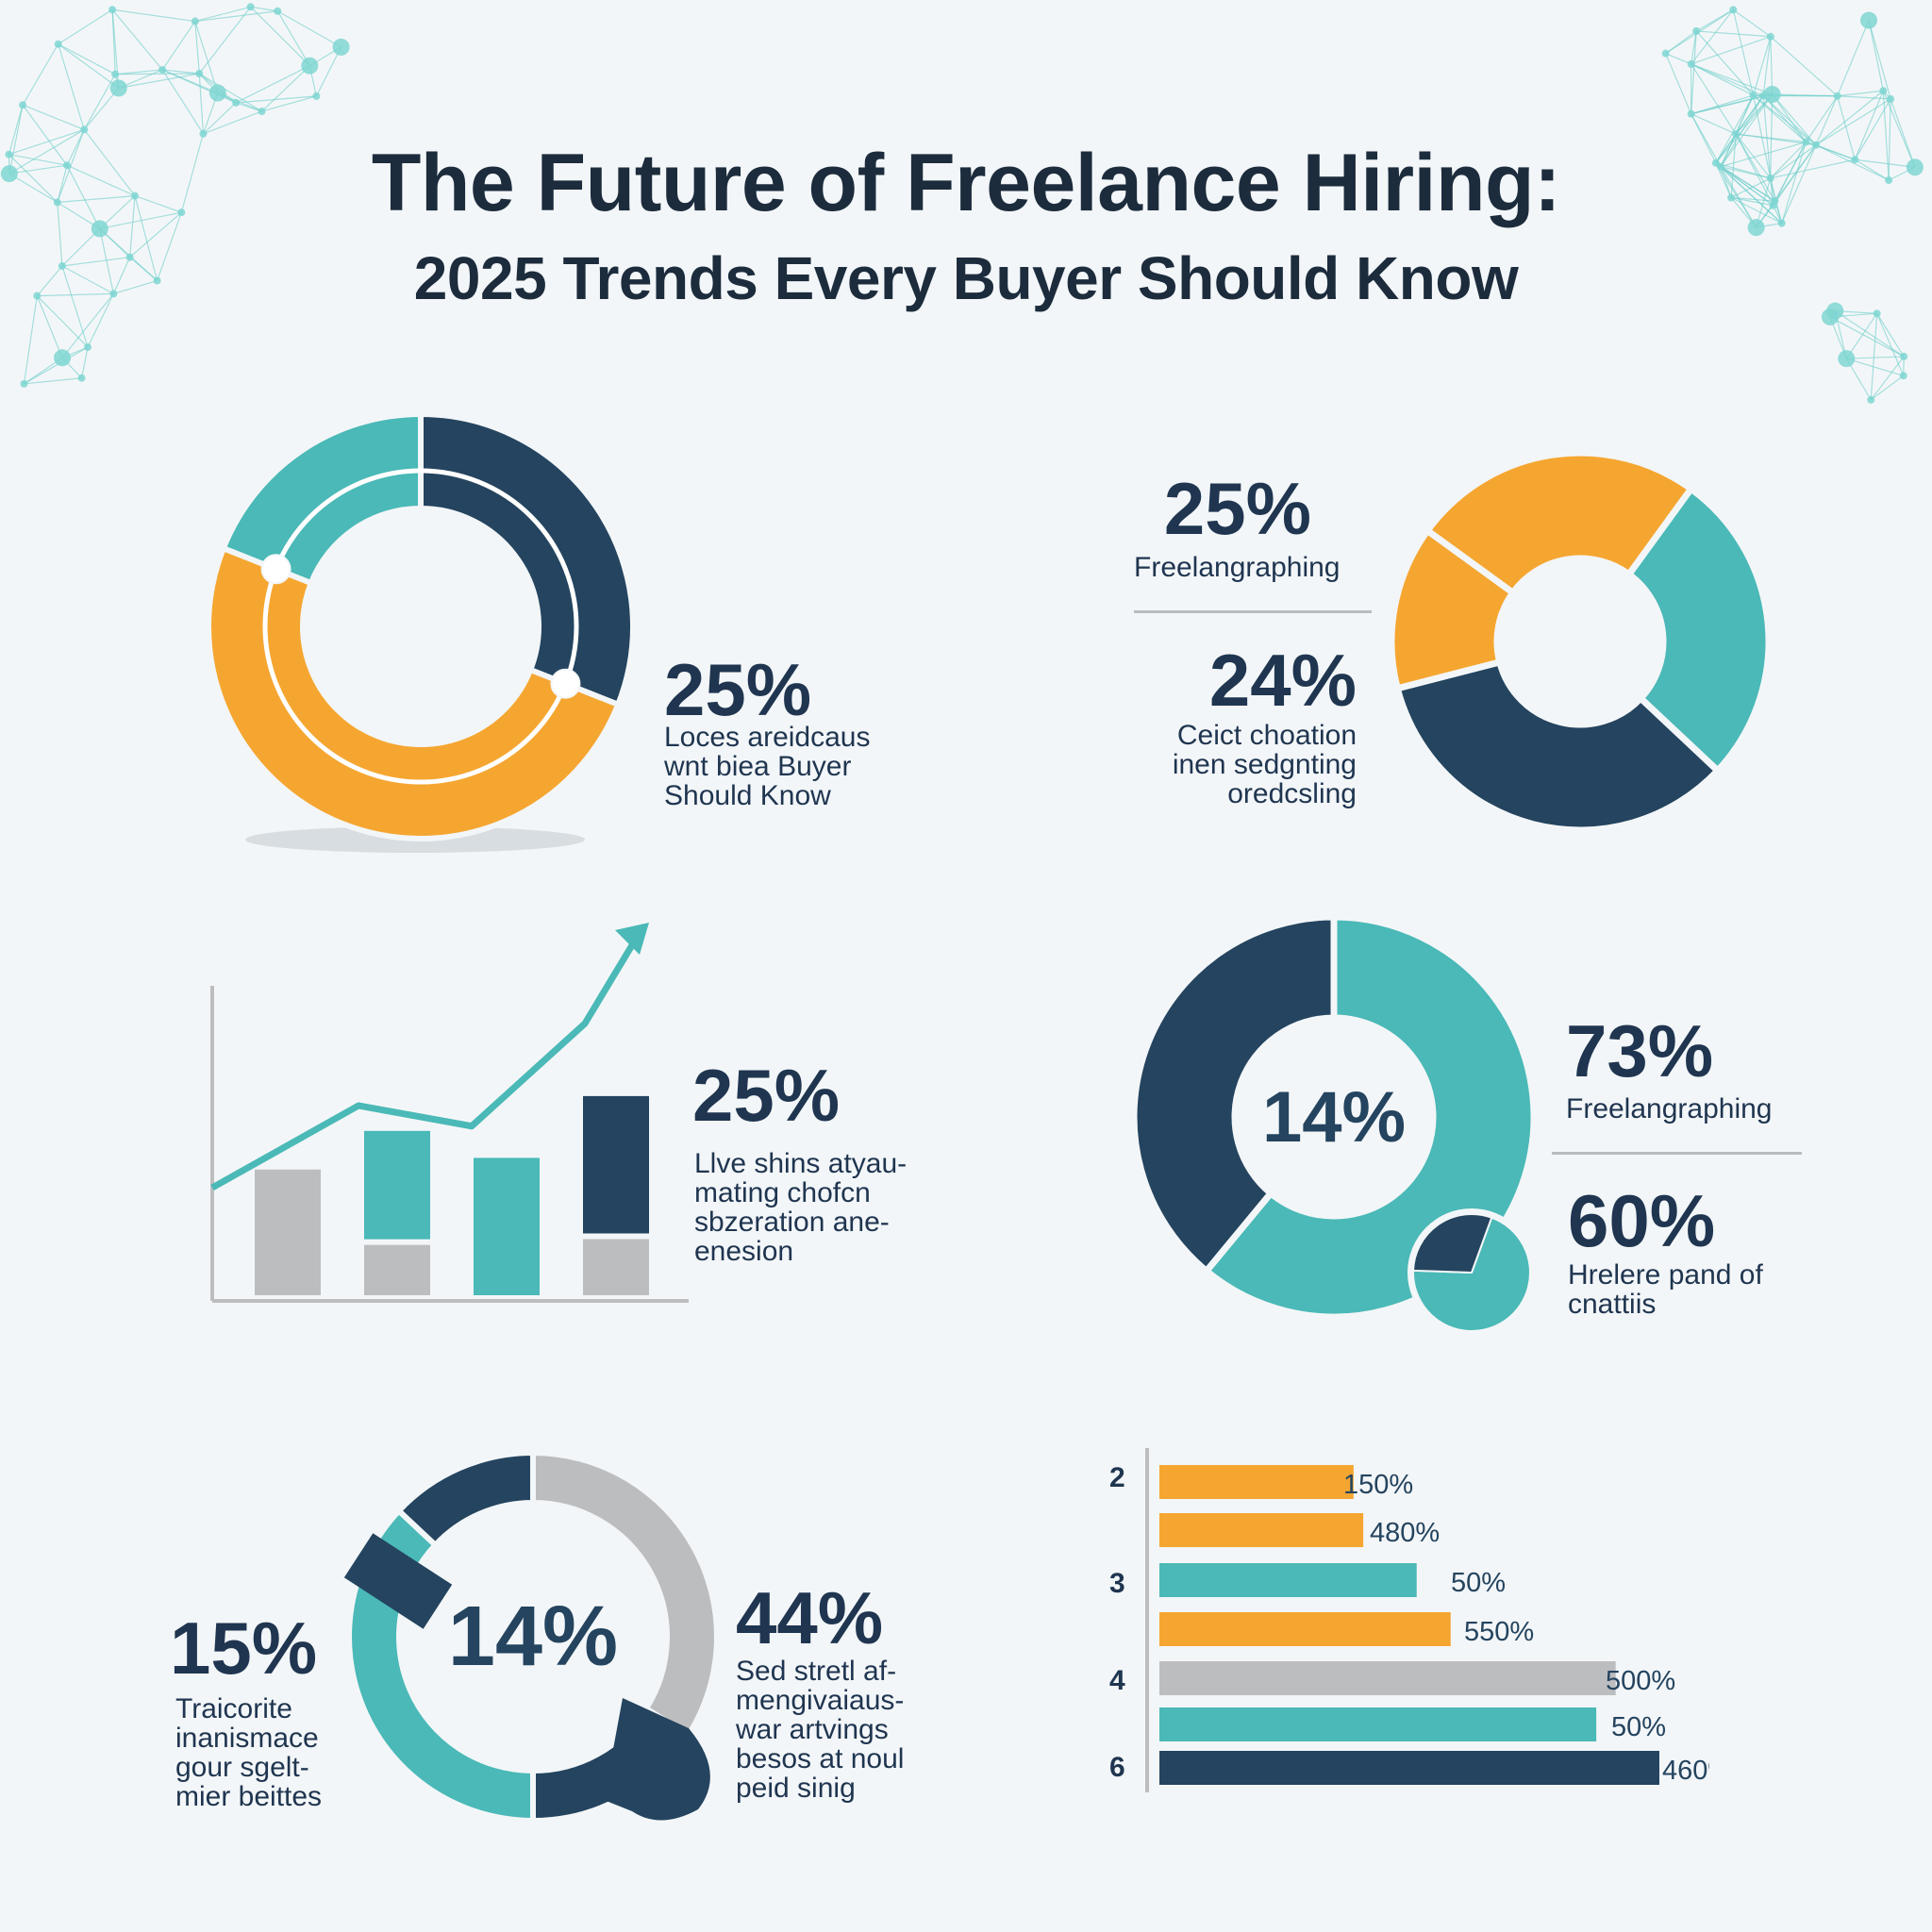  I want to click on caption-line: peid sinig, so click(796, 1789).